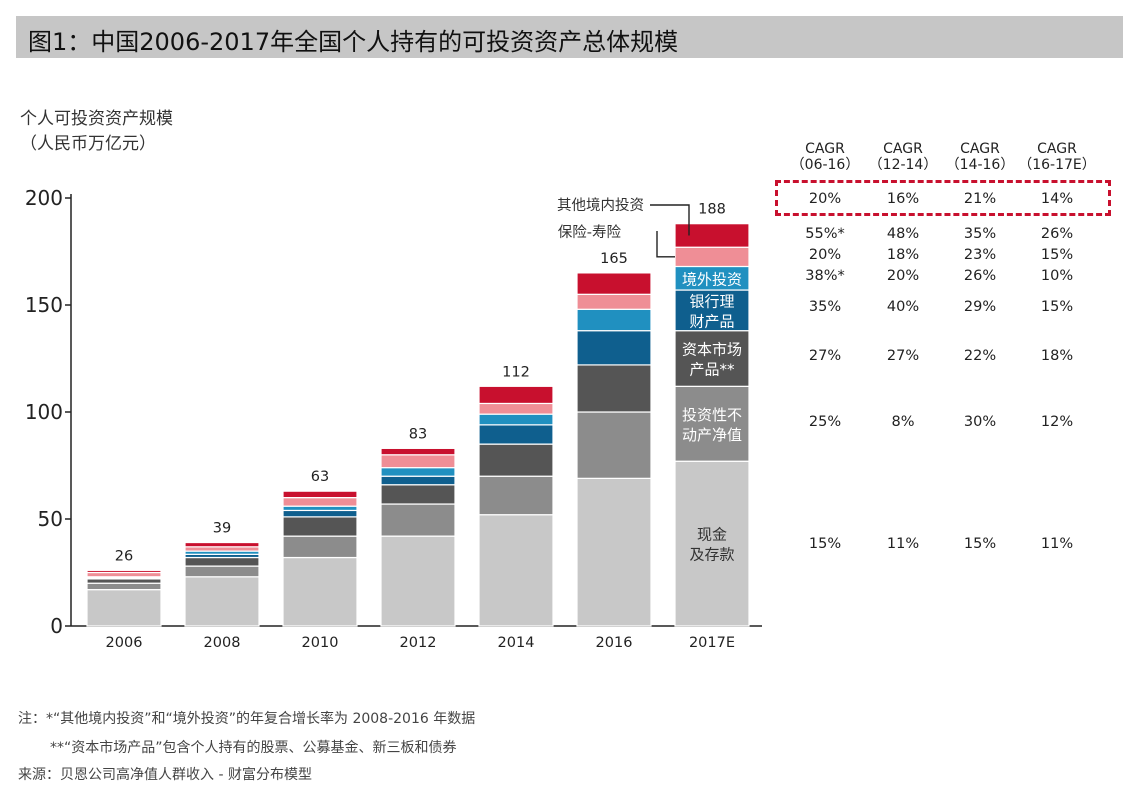 Image resolution: width=1132 pixels, height=792 pixels. I want to click on x-tick-label: 2012, so click(418, 643).